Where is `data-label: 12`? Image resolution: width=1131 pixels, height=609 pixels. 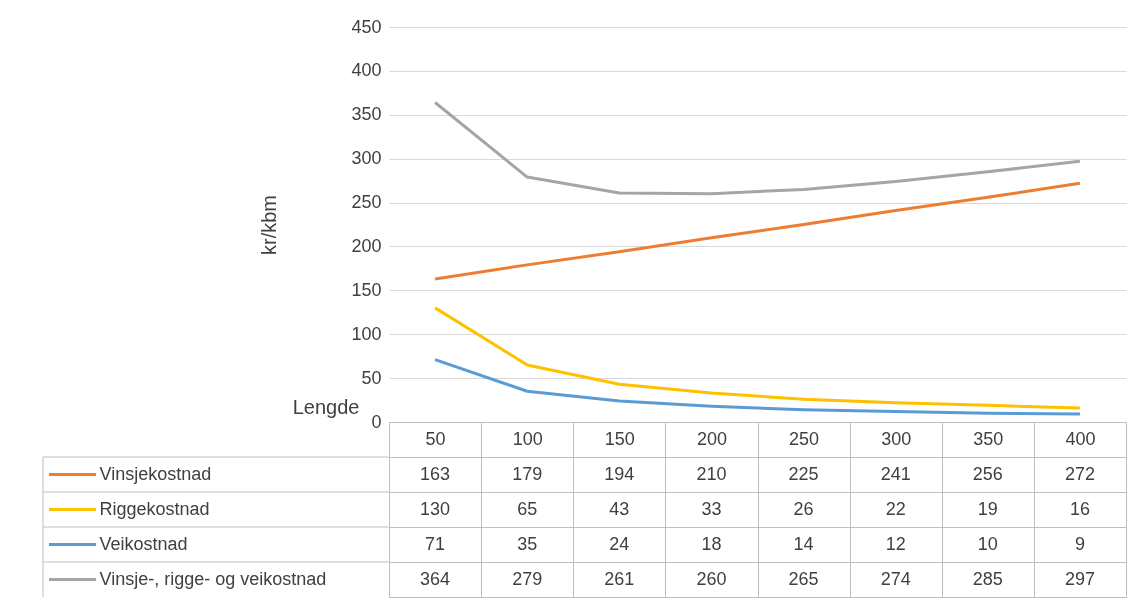
data-label: 12 is located at coordinates (895, 543).